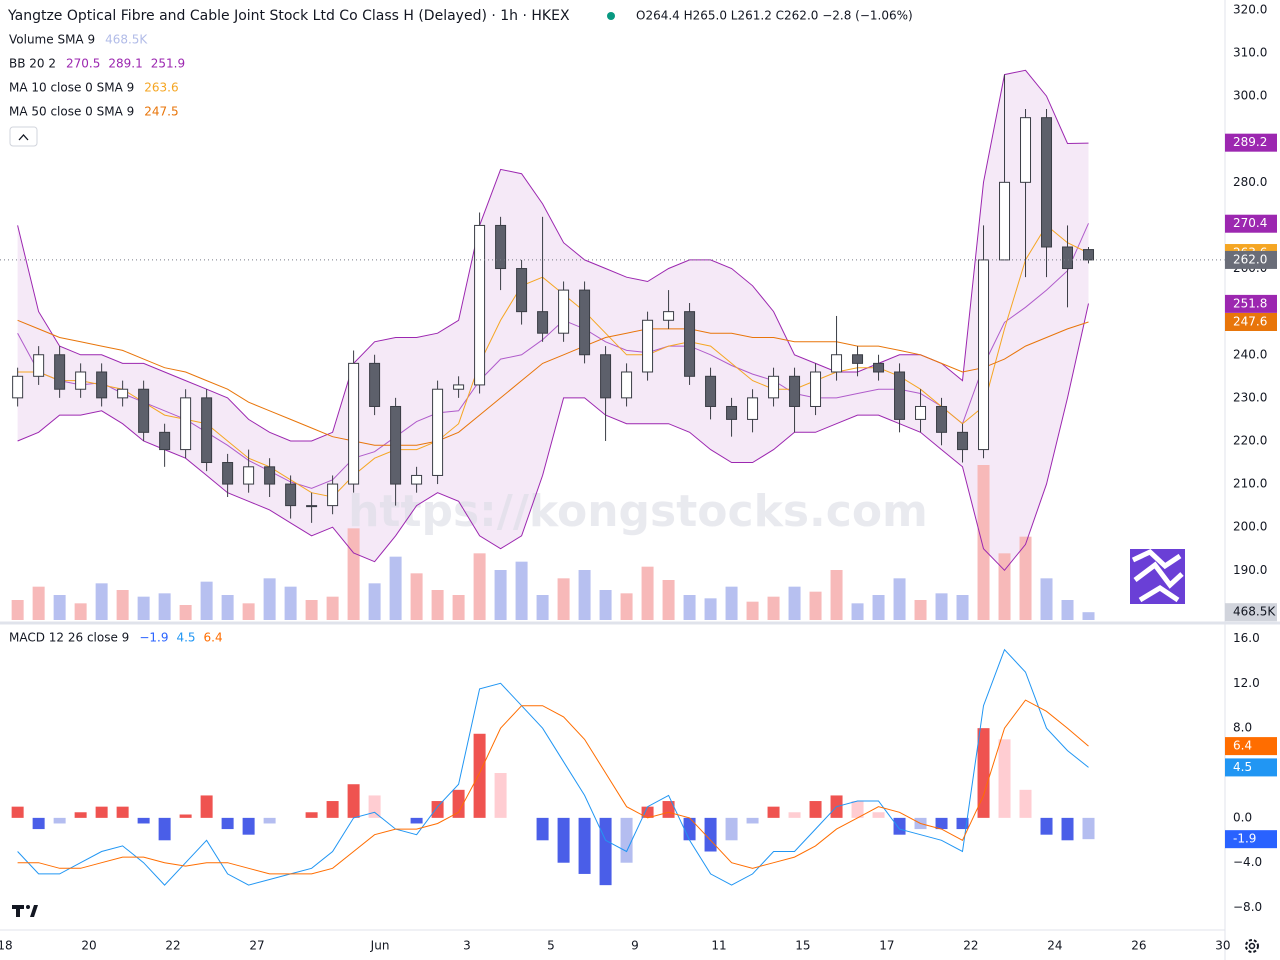  Describe the element at coordinates (1250, 9) in the screenshot. I see `y-tick-label: 320.0` at that location.